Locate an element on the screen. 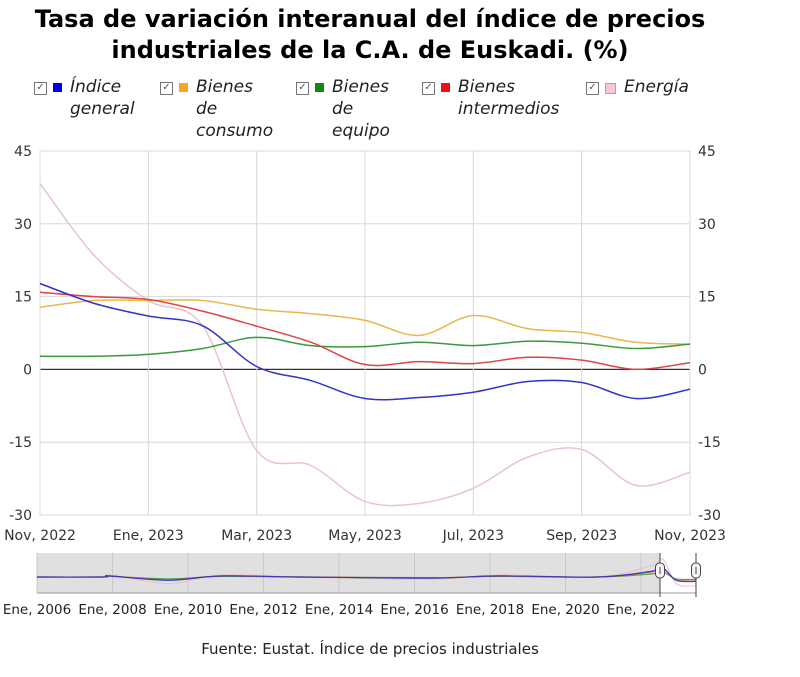 The height and width of the screenshot is (677, 800). legend-item: ✓ Bienes de consumo is located at coordinates (224, 109).